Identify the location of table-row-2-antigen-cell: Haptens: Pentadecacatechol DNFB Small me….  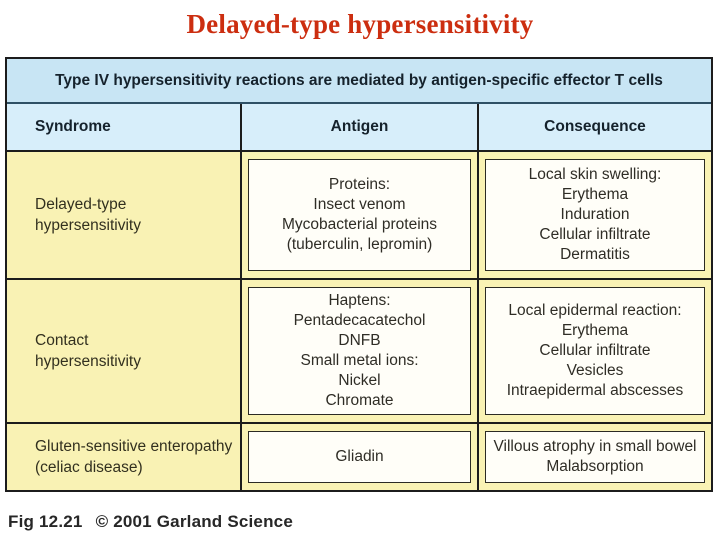
(360, 352).